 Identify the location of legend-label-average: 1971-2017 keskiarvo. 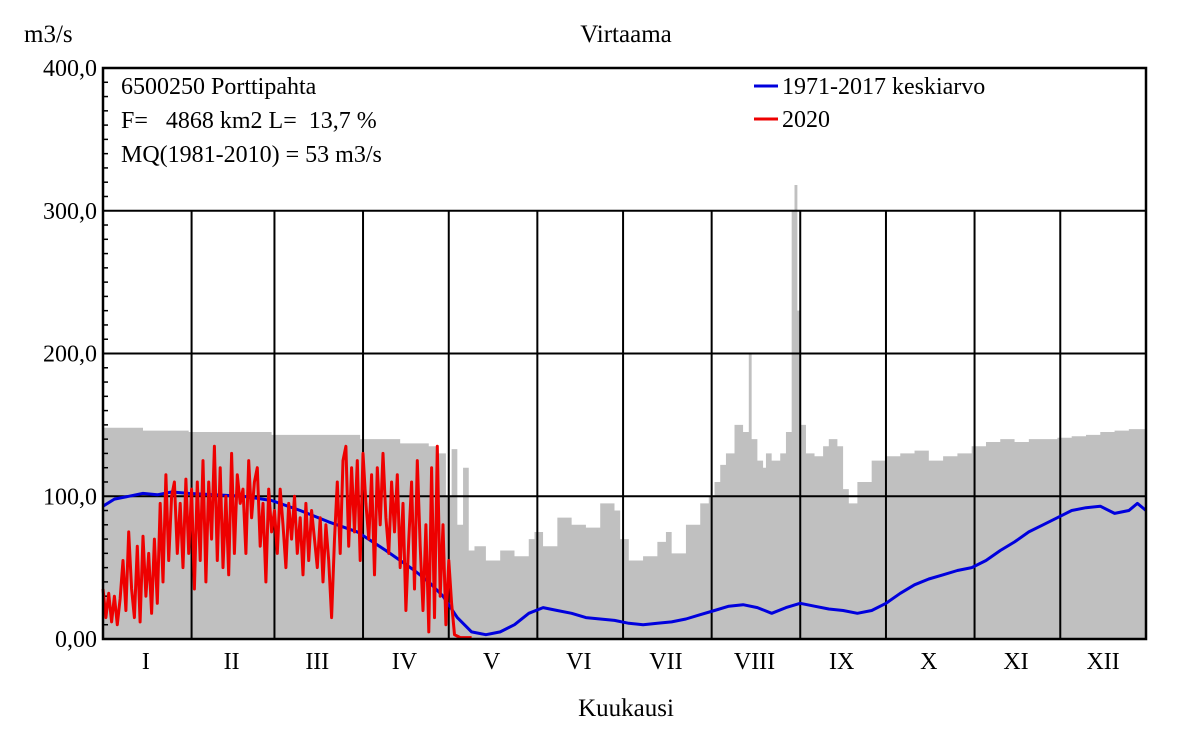
(883, 87).